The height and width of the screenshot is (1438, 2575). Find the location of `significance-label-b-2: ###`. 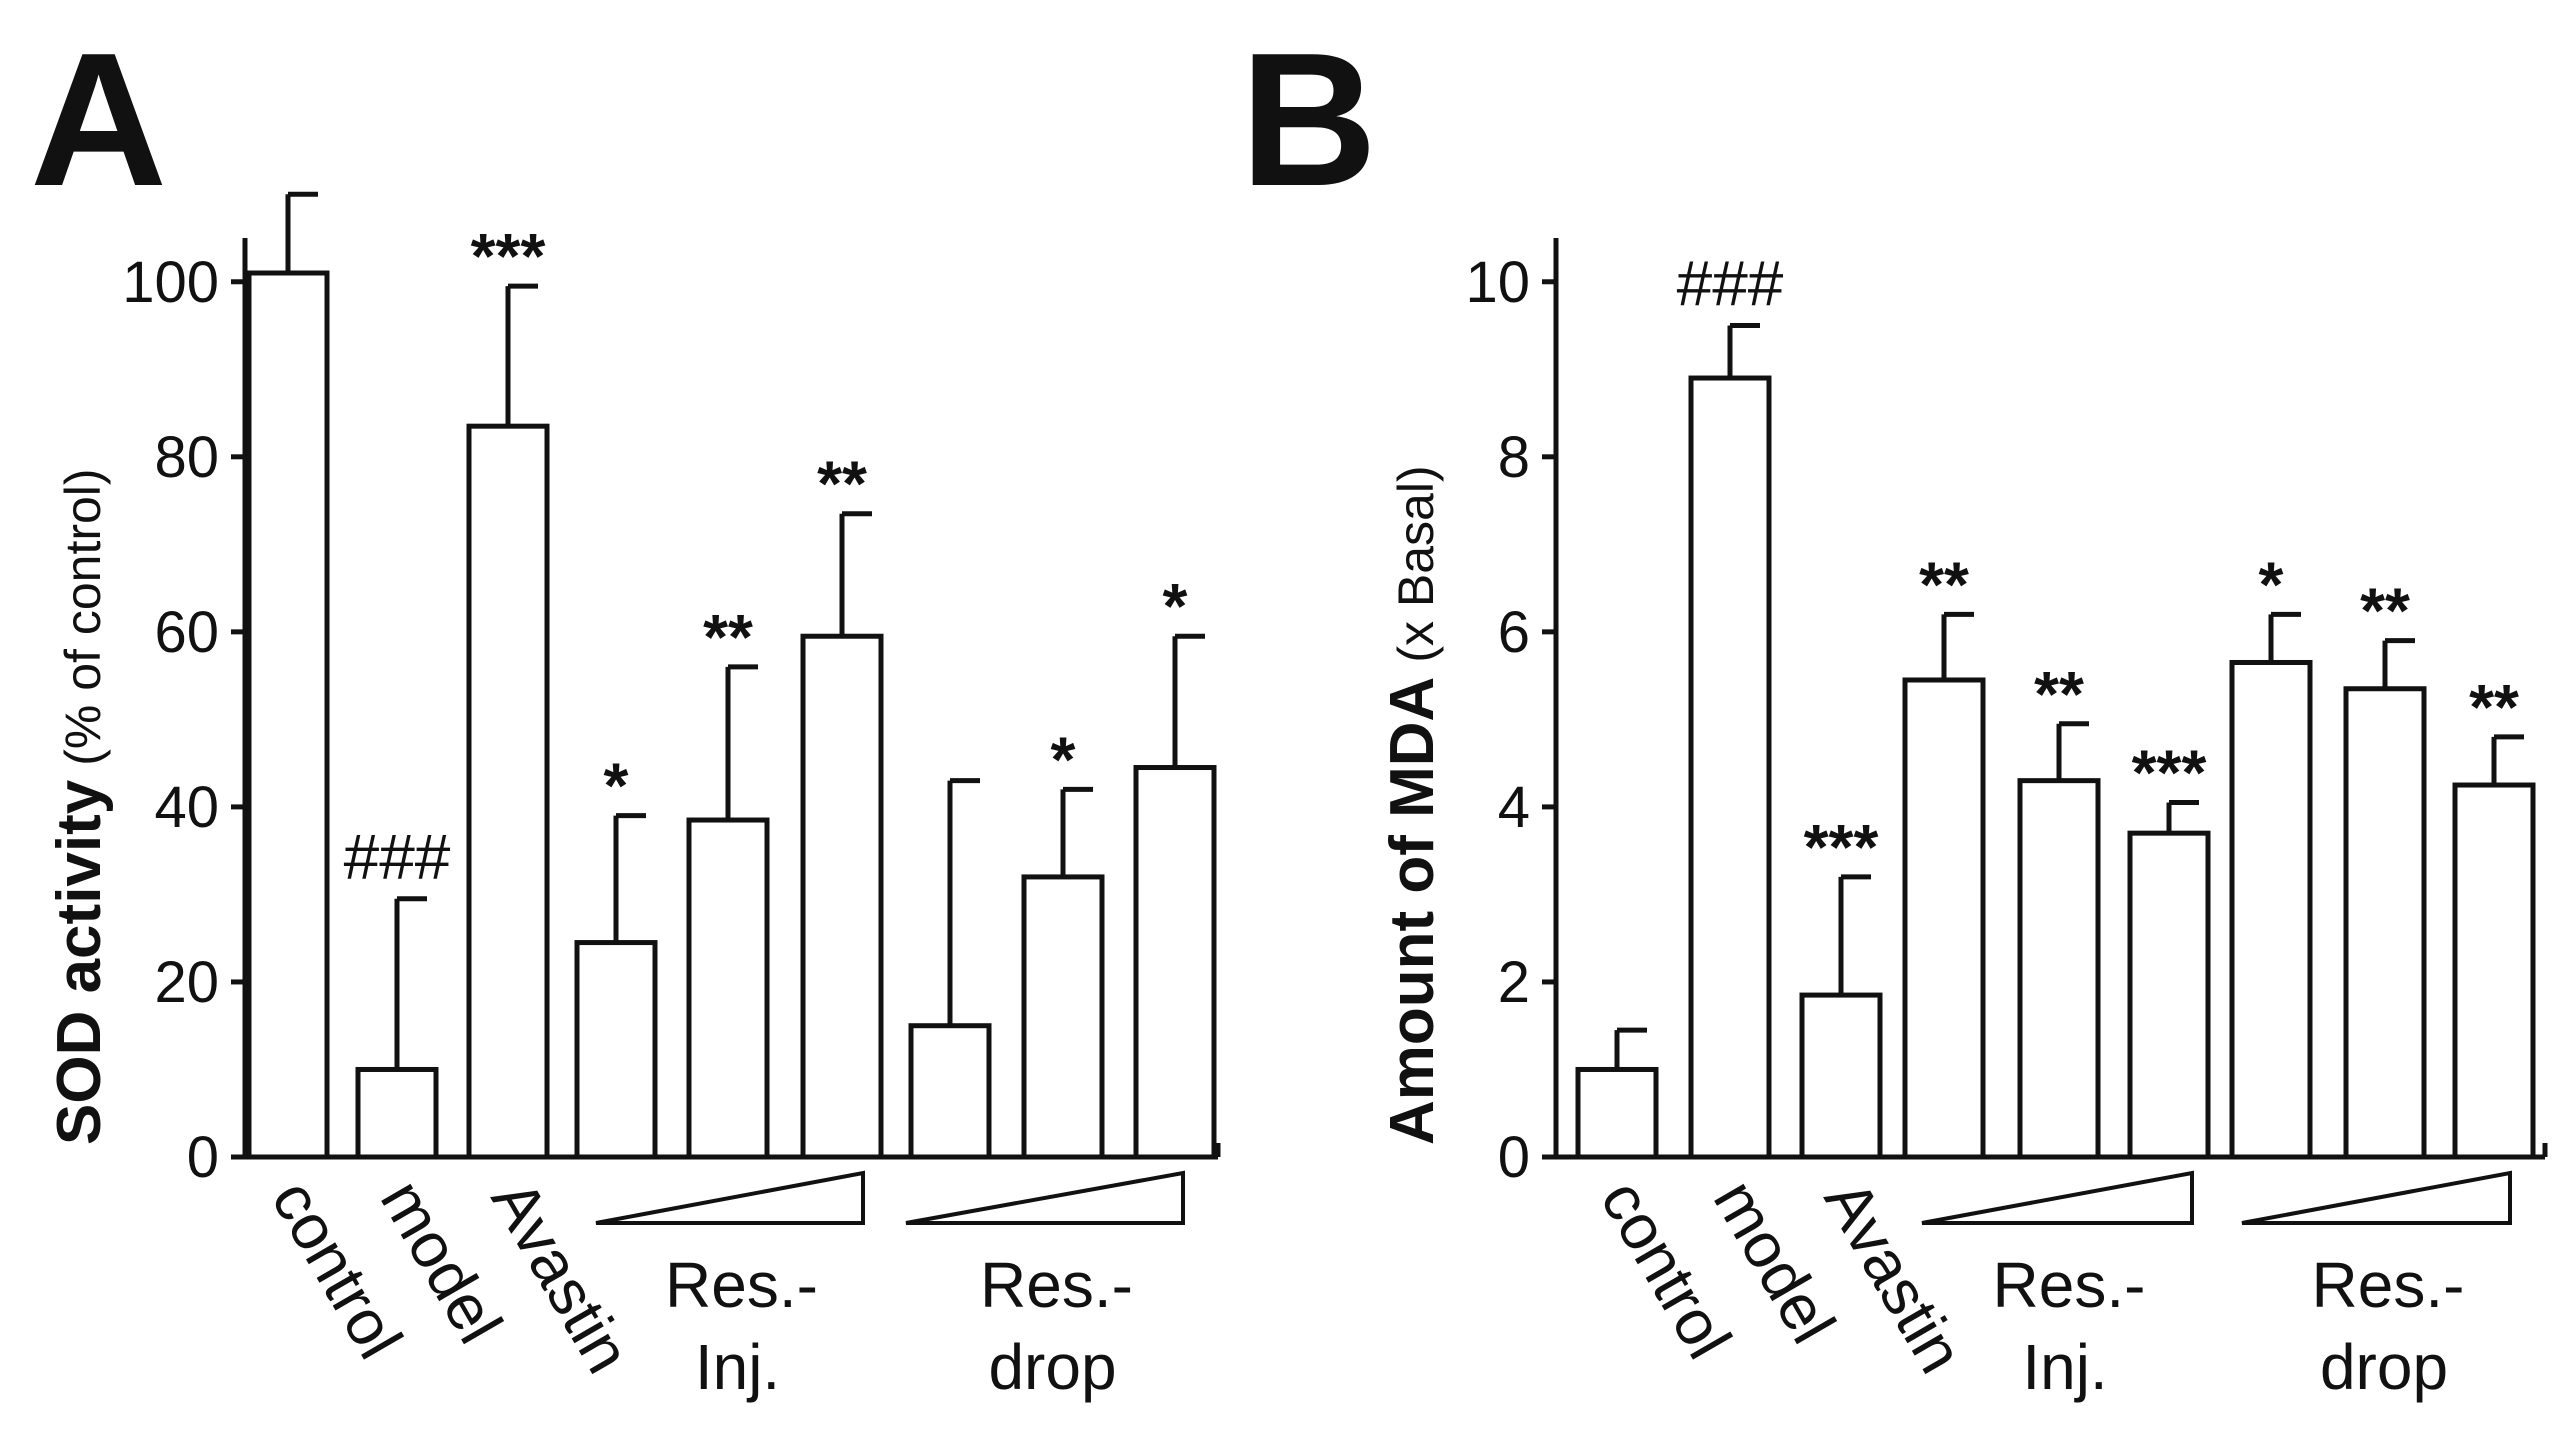

significance-label-b-2: ### is located at coordinates (1730, 284).